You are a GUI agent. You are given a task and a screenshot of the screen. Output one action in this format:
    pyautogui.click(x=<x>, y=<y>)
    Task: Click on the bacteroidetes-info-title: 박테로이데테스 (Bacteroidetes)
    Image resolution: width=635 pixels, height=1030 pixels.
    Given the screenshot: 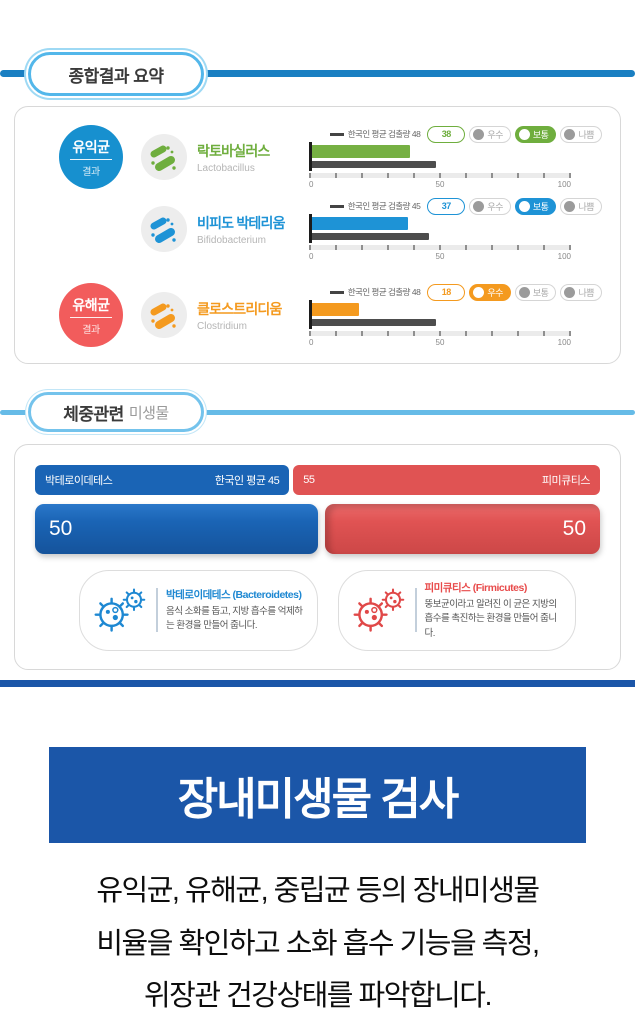 What is the action you would take?
    pyautogui.click(x=234, y=595)
    